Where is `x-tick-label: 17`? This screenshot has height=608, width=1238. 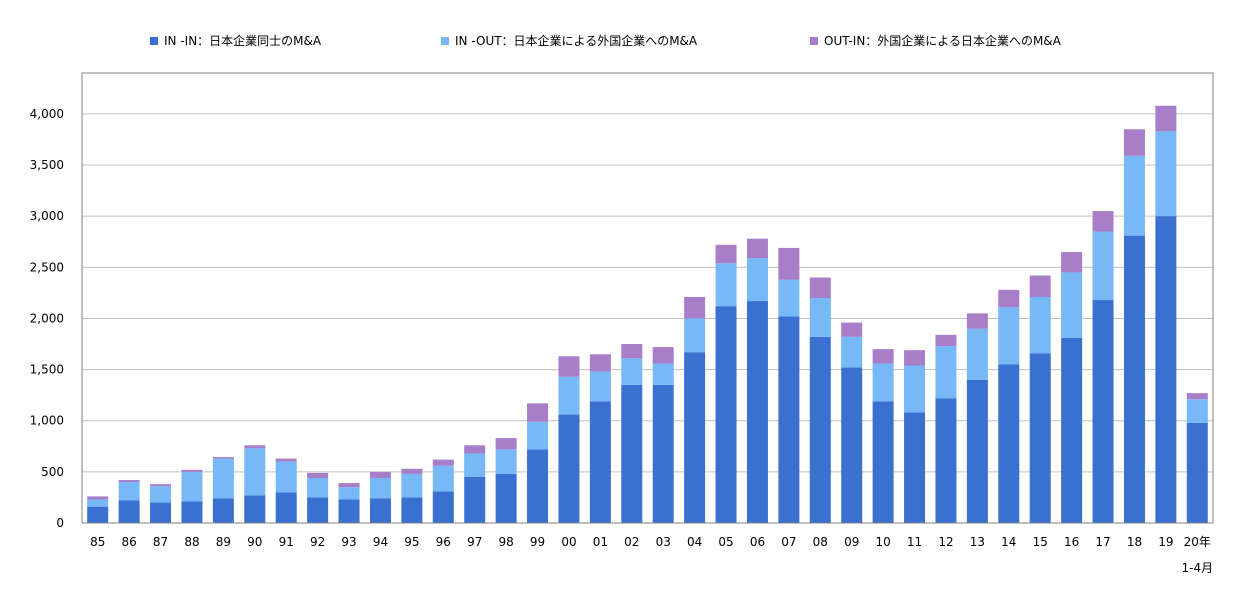
x-tick-label: 17 is located at coordinates (1102, 542).